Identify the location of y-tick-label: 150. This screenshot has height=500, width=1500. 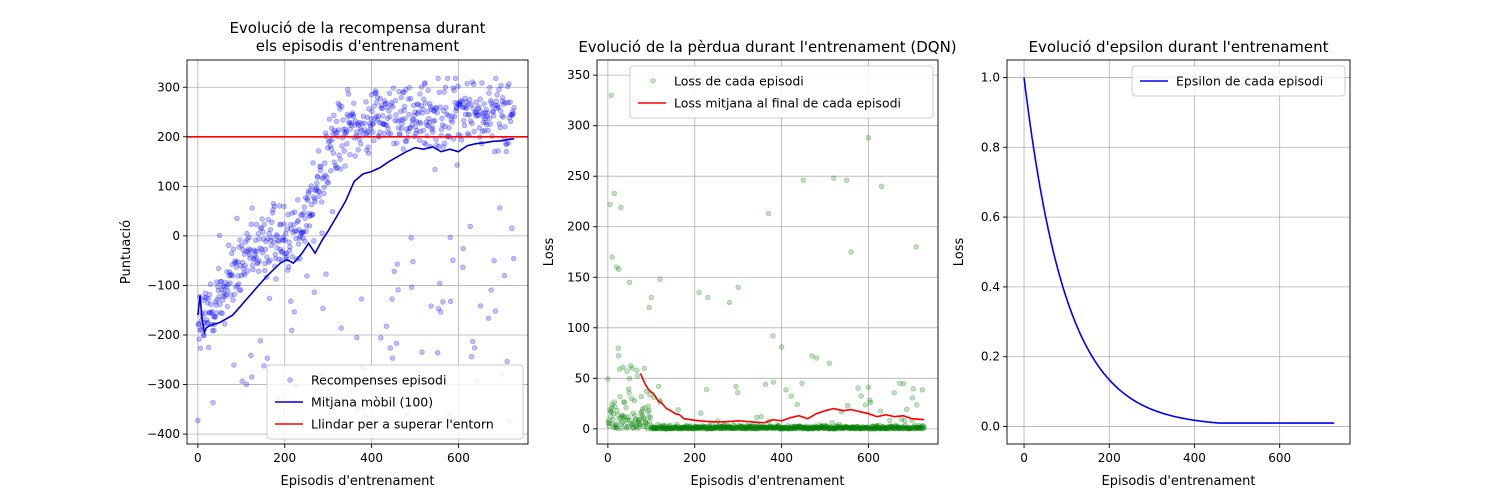
(578, 277).